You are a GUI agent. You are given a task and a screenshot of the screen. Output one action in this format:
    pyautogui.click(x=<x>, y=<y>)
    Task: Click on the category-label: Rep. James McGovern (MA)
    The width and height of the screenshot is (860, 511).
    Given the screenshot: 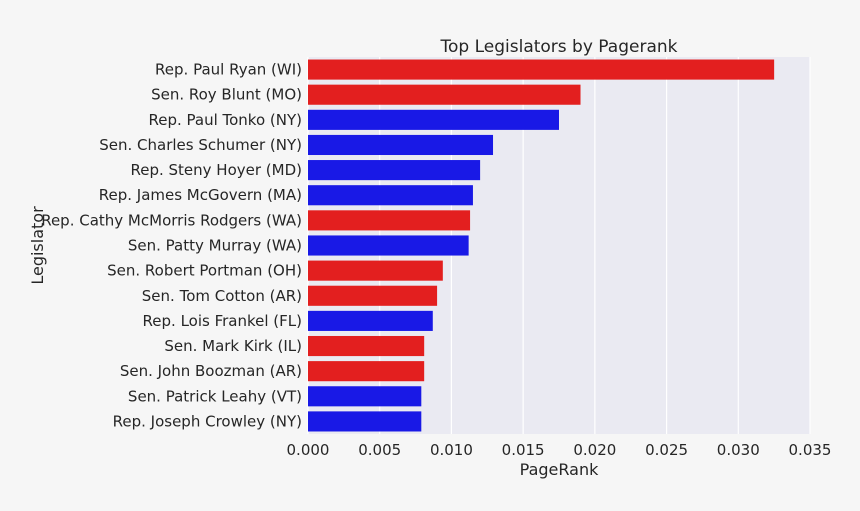 What is the action you would take?
    pyautogui.click(x=200, y=195)
    